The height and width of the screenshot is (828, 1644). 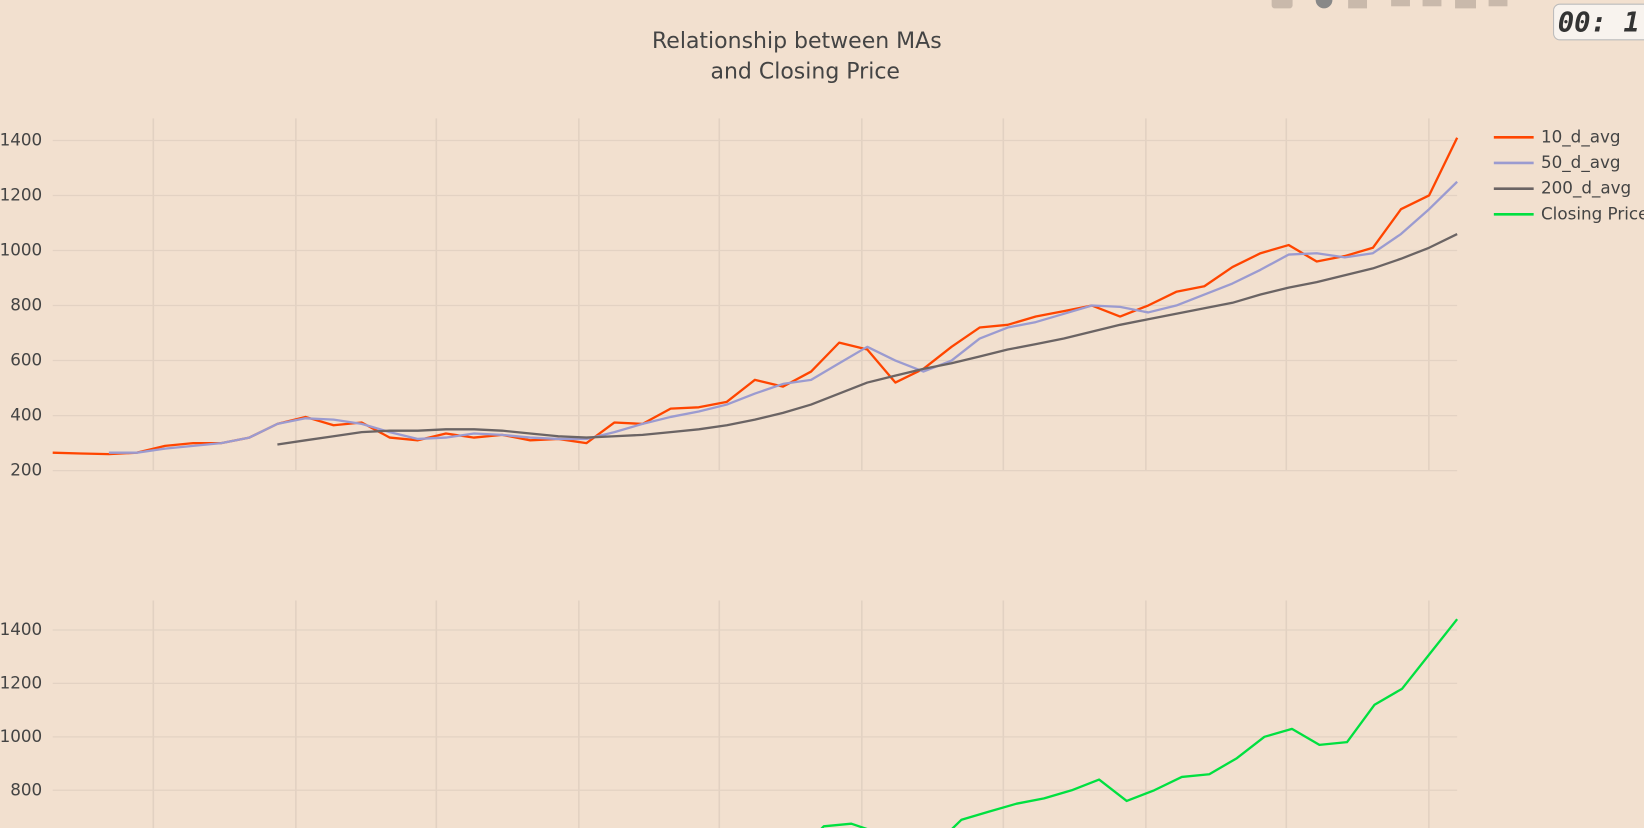 What do you see at coordinates (1400, 3) in the screenshot?
I see `zoom-in-button` at bounding box center [1400, 3].